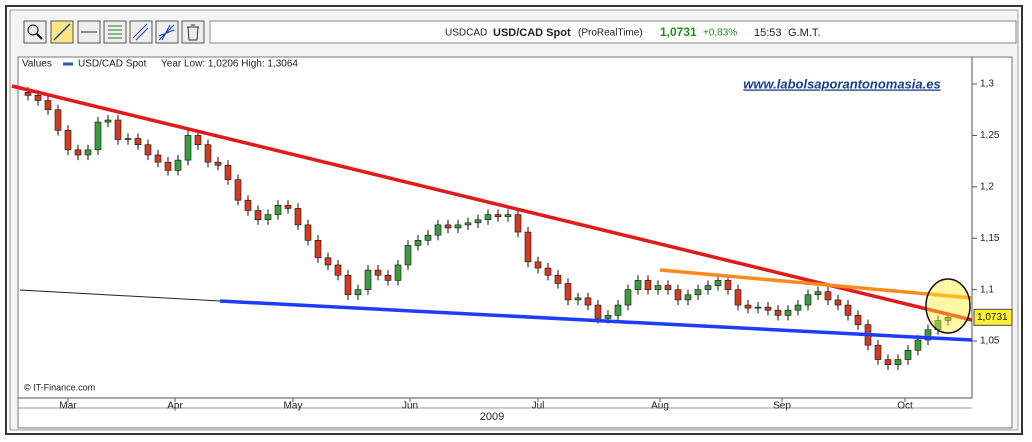 The height and width of the screenshot is (442, 1032). What do you see at coordinates (410, 406) in the screenshot?
I see `x-tick-label: Jun` at bounding box center [410, 406].